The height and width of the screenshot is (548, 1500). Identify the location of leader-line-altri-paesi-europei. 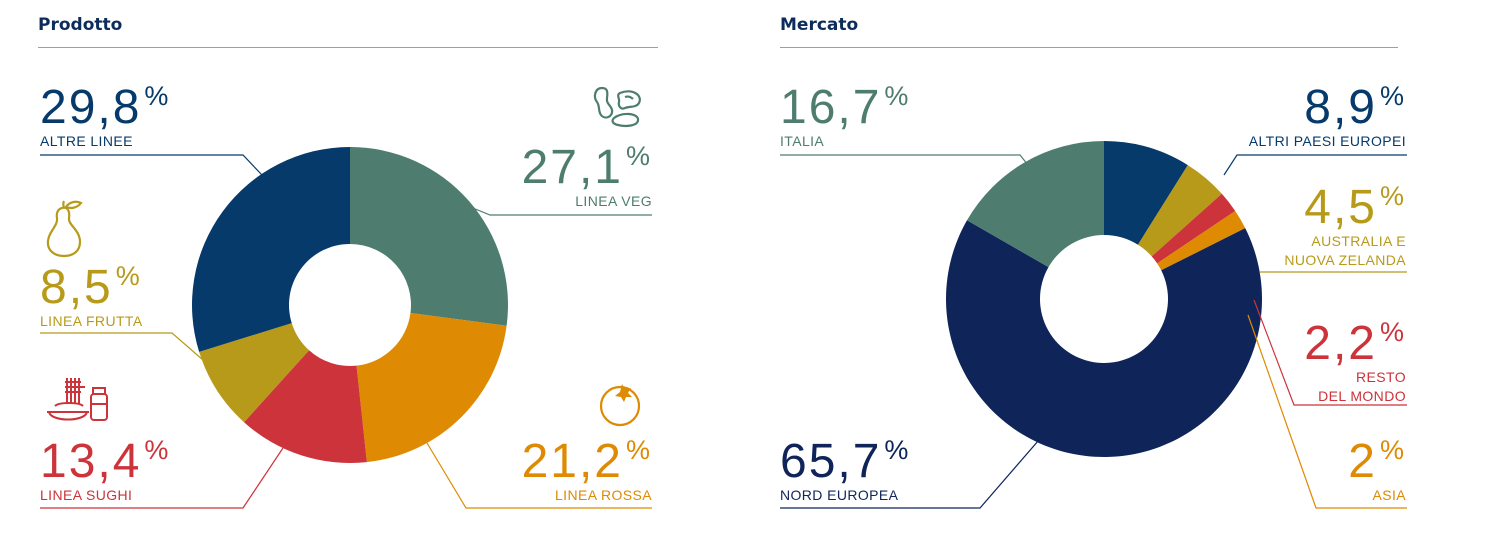
(1315, 165).